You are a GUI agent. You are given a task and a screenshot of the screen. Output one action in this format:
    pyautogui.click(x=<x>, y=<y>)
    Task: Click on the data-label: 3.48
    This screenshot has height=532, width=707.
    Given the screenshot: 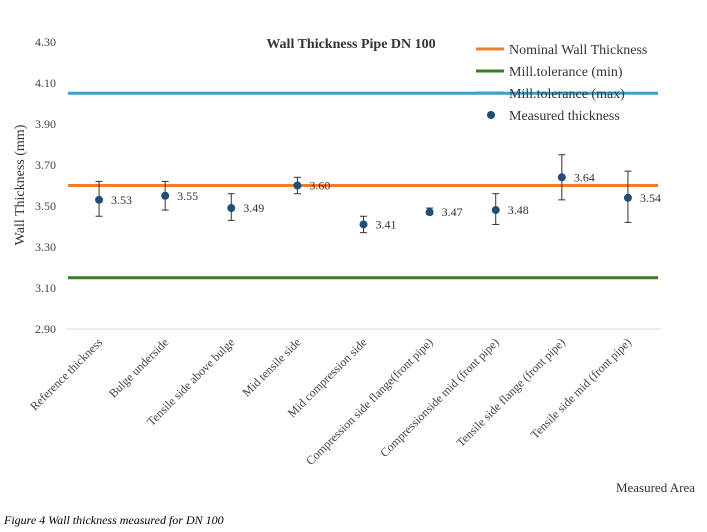 What is the action you would take?
    pyautogui.click(x=518, y=210)
    